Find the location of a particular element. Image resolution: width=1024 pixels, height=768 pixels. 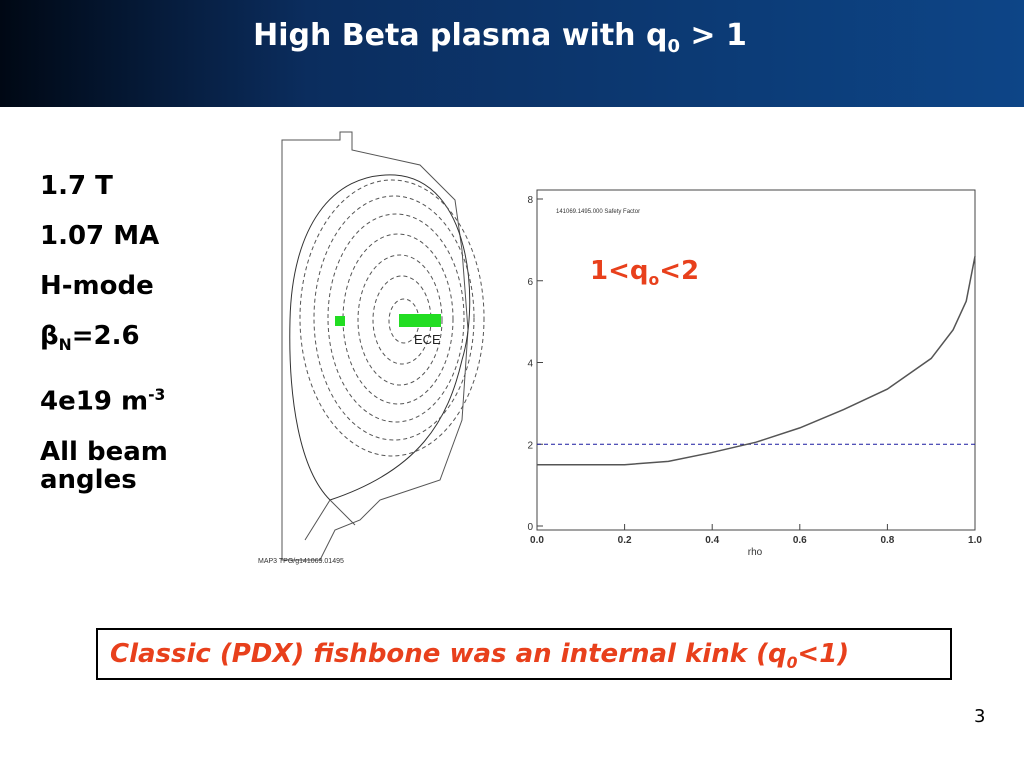

x-axis-label: rho is located at coordinates (755, 552).